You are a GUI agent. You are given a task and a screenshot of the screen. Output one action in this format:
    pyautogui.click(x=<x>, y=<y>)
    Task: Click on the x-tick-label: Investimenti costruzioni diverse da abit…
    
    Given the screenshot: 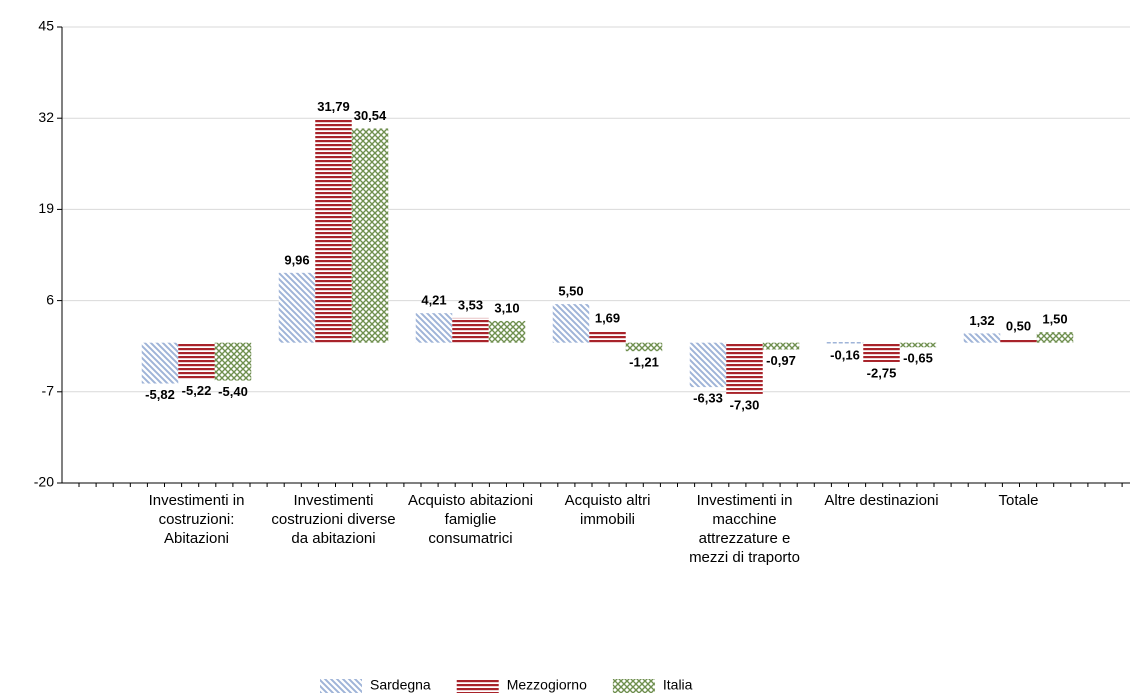 What is the action you would take?
    pyautogui.click(x=333, y=519)
    